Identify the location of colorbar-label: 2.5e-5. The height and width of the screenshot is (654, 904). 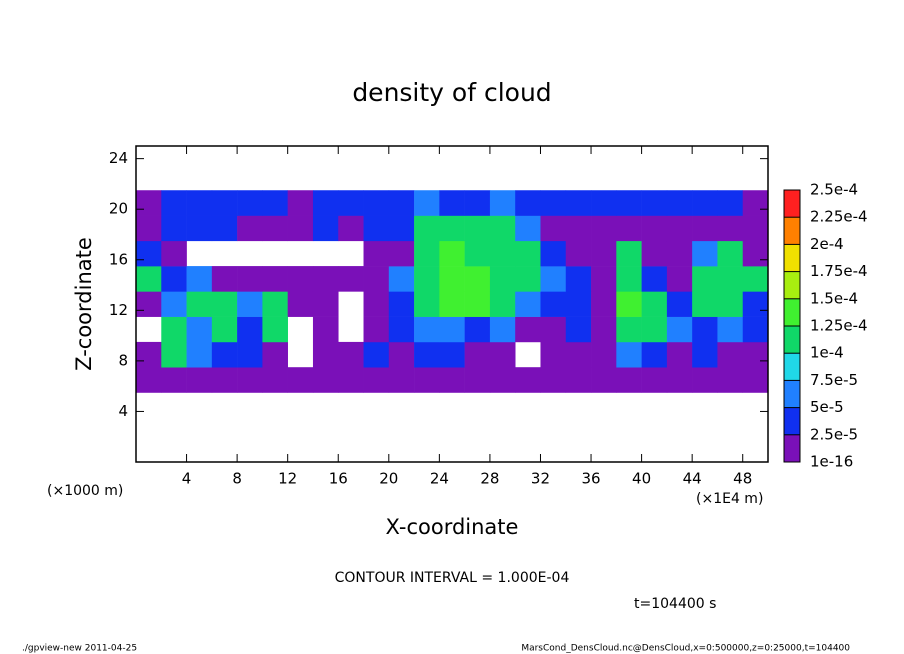
(834, 434).